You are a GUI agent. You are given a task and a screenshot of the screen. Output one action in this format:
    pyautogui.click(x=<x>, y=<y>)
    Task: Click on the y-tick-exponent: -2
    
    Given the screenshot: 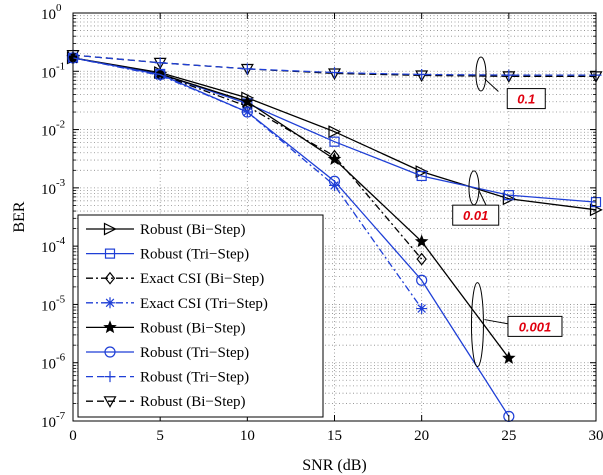 What is the action you would take?
    pyautogui.click(x=60, y=125)
    